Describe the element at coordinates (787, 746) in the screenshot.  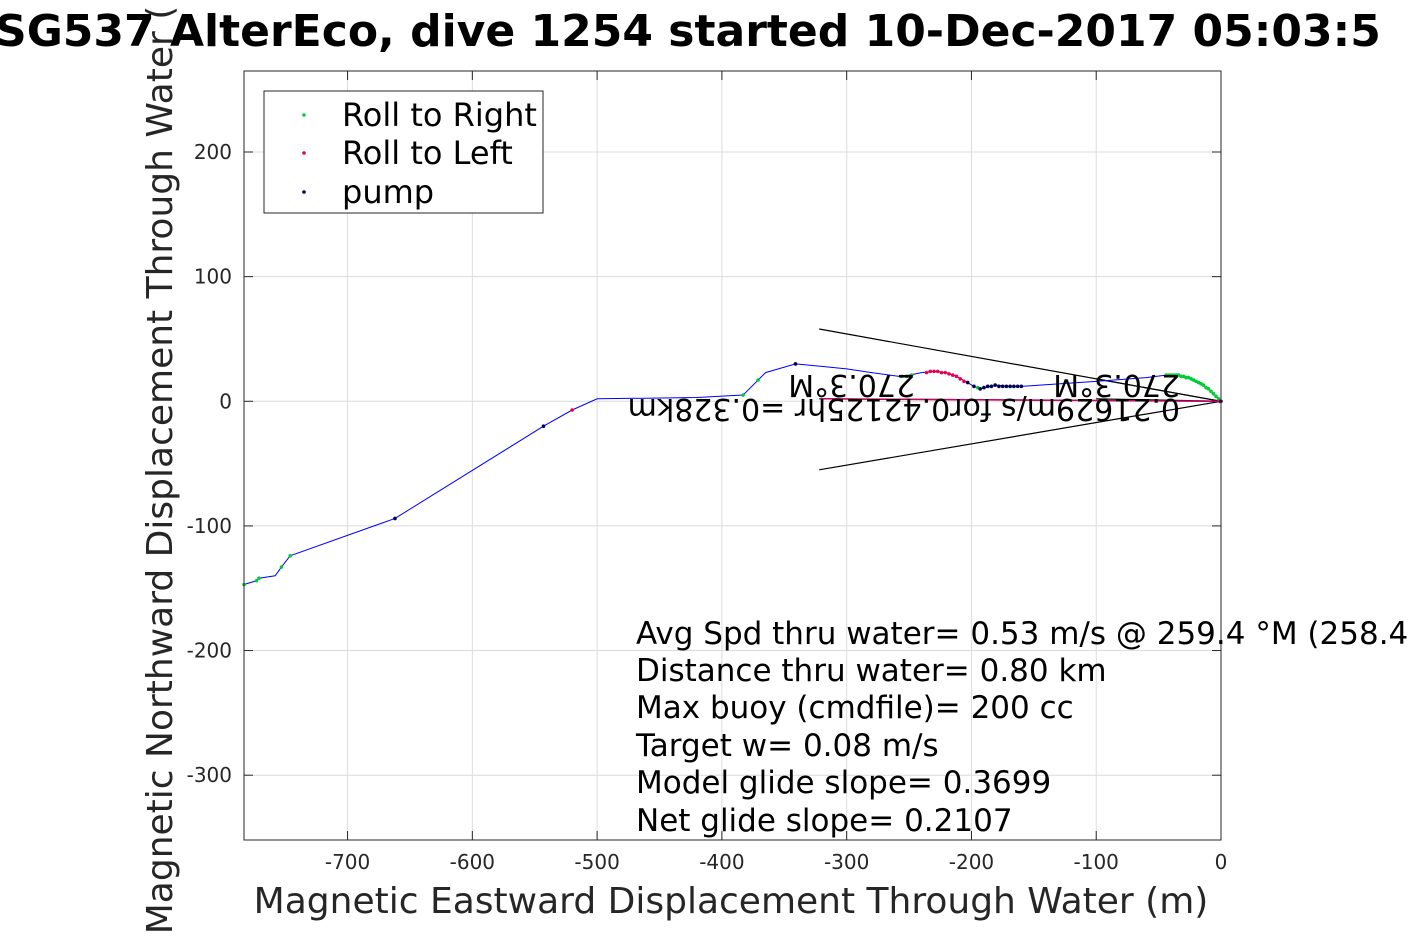
I see `stat-target-w: Target w= 0.08 m/s` at that location.